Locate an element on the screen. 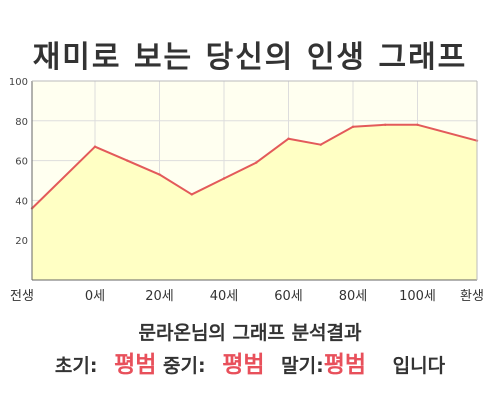 The image size is (500, 400). x-tick-label: 40세 is located at coordinates (224, 296).